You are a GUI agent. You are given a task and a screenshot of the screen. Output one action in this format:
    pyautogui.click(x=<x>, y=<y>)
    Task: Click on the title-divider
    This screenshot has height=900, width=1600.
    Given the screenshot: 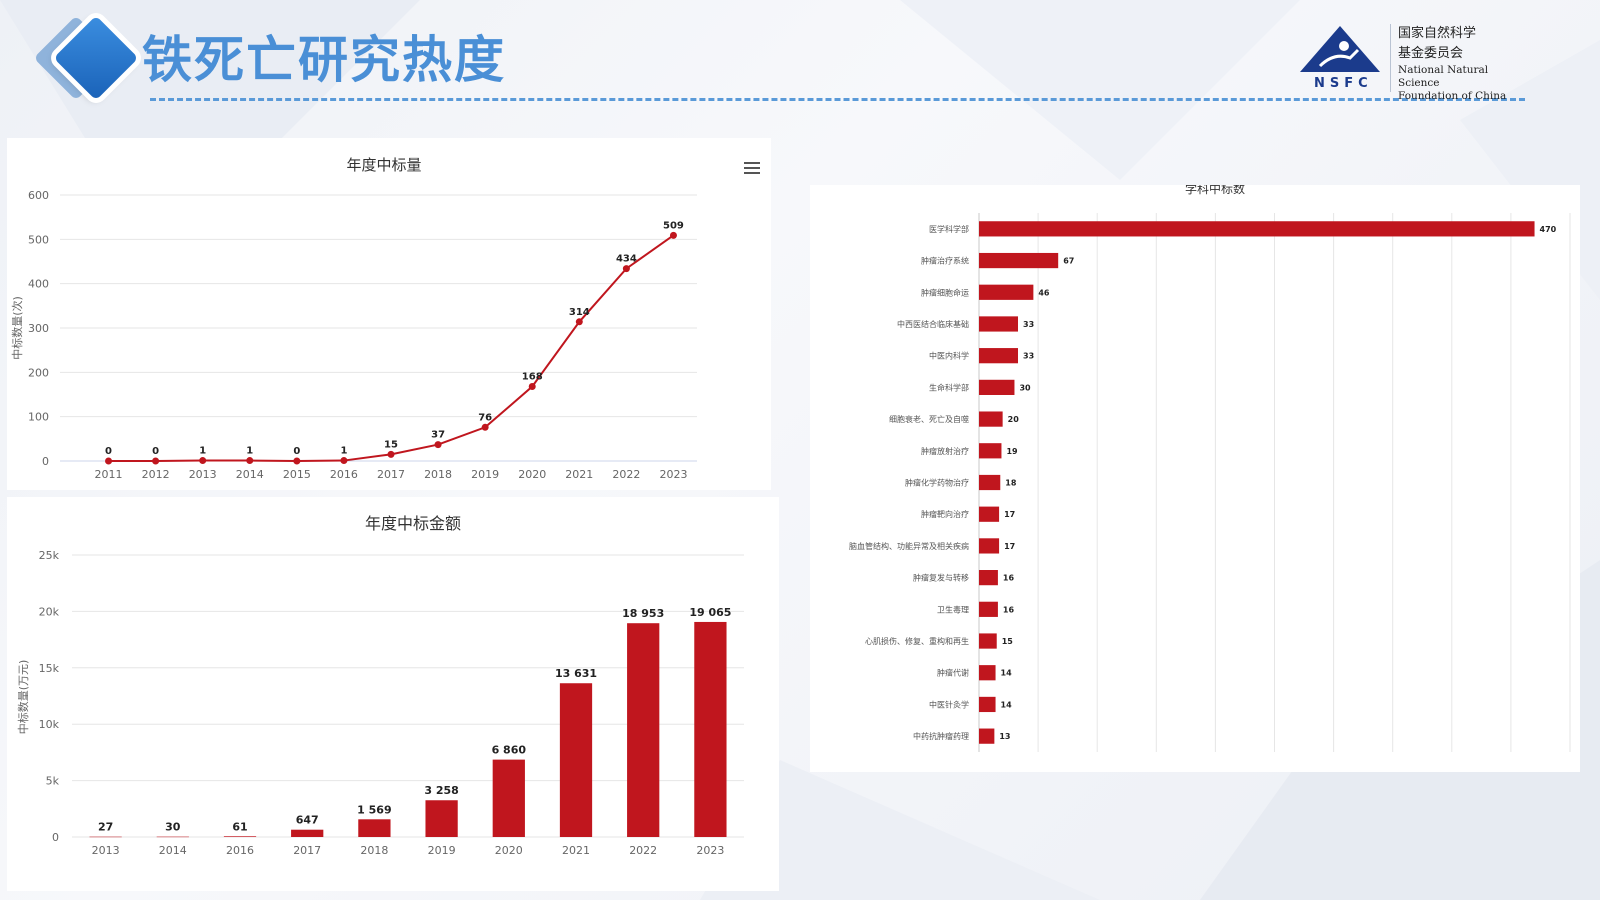 What is the action you would take?
    pyautogui.click(x=837, y=99)
    